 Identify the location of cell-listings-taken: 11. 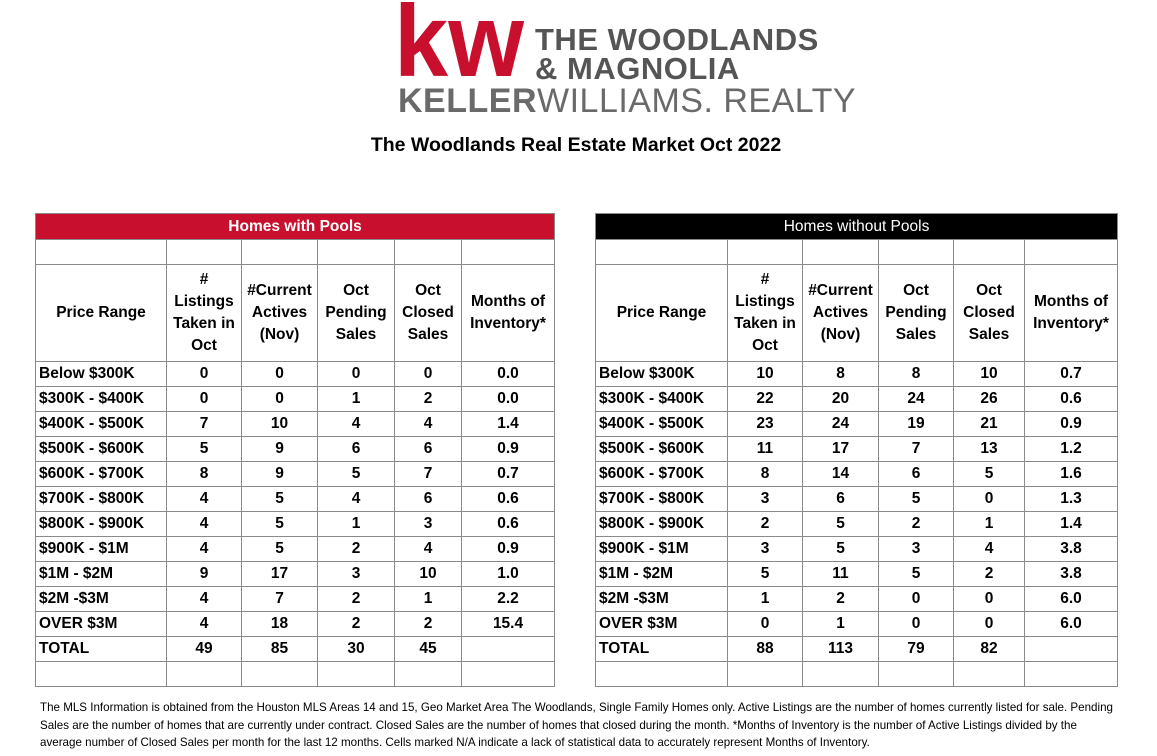
(765, 449).